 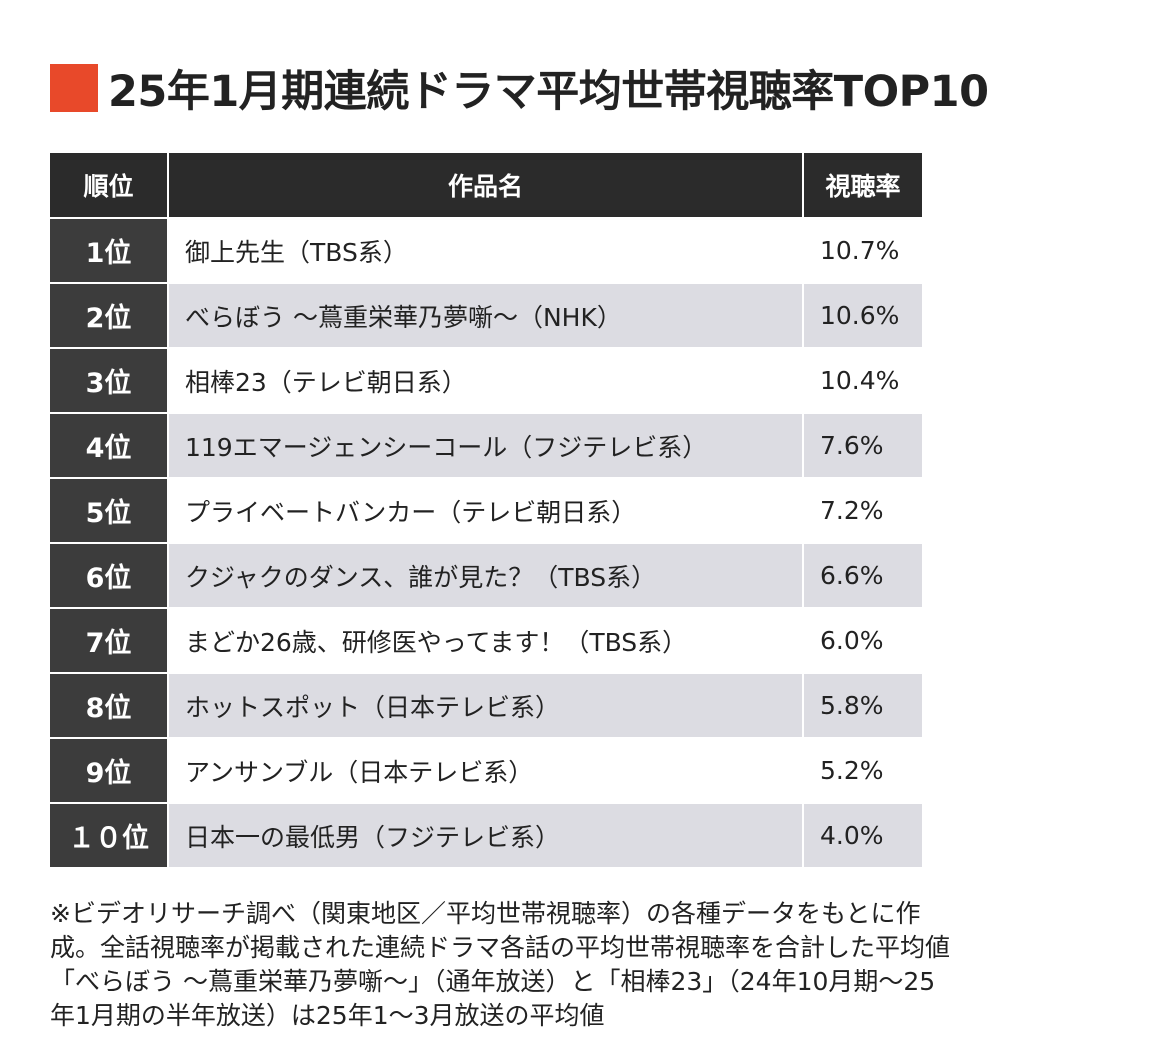 I want to click on title-cell: 相棒23（テレビ朝日系）, so click(x=486, y=380).